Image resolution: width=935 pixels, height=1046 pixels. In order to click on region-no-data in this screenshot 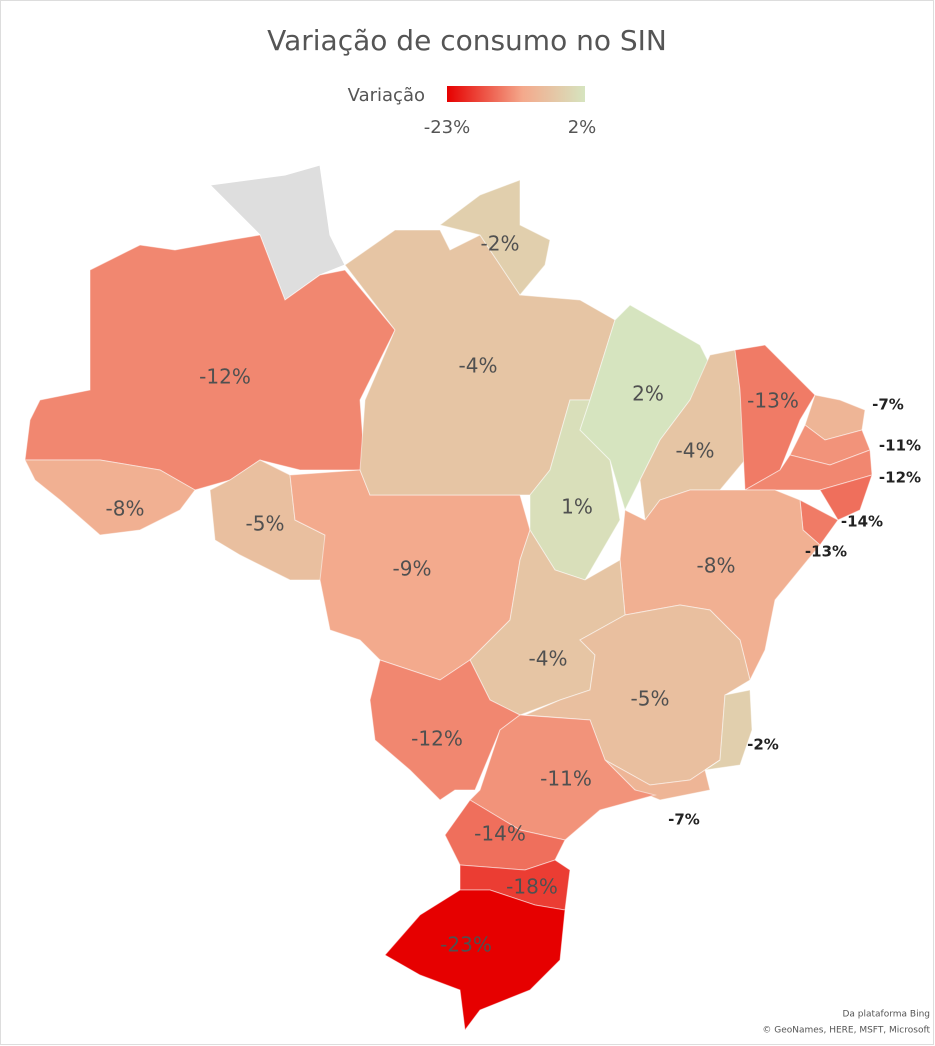, I will do `click(277, 232)`.